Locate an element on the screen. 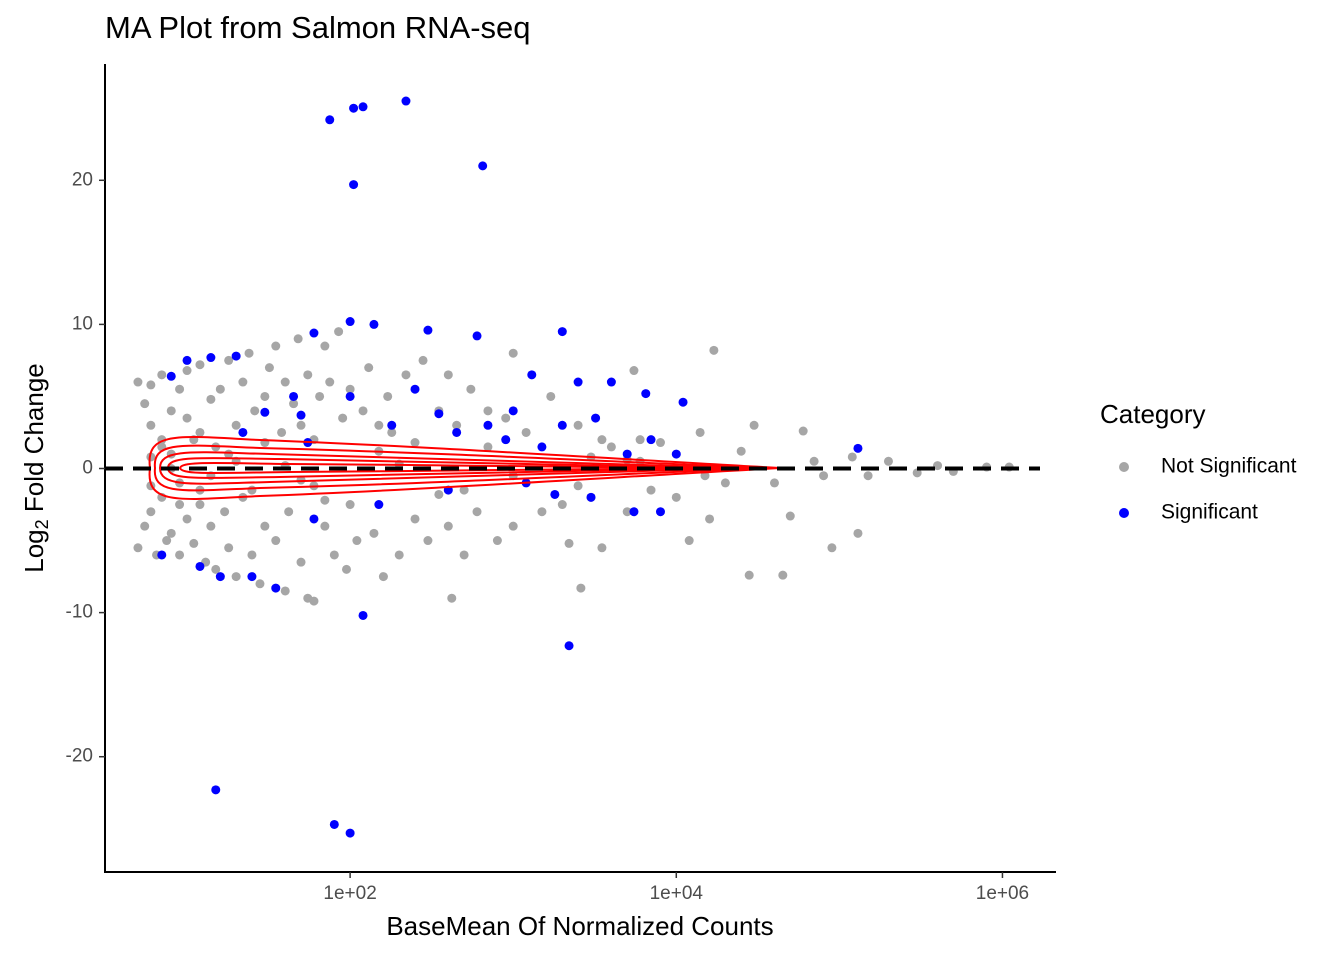 The image size is (1344, 960). y-tick-label: -10 is located at coordinates (79, 612).